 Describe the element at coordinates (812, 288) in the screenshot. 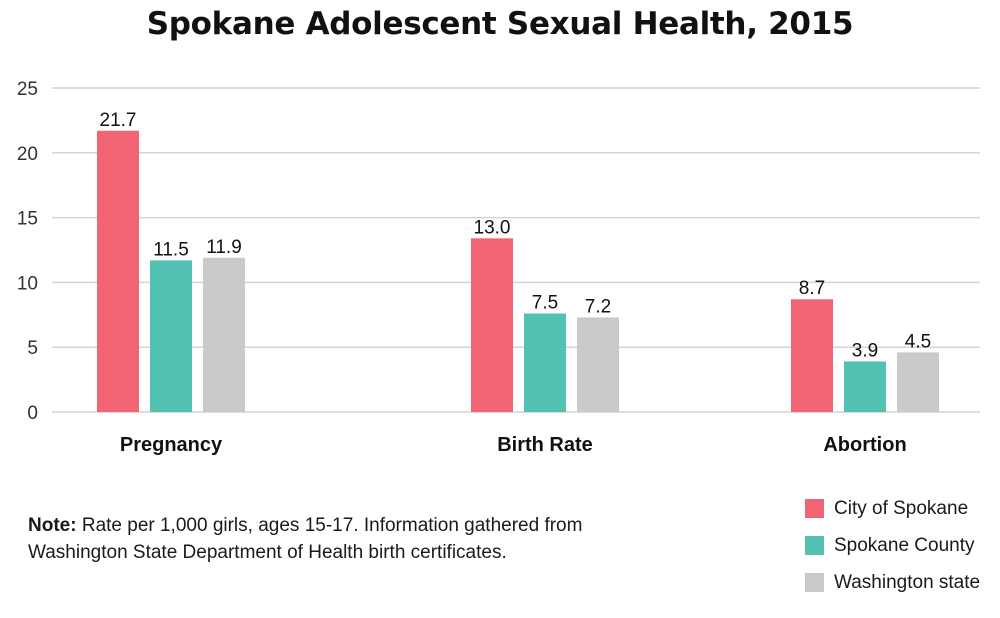

I see `data-label: 8.7` at that location.